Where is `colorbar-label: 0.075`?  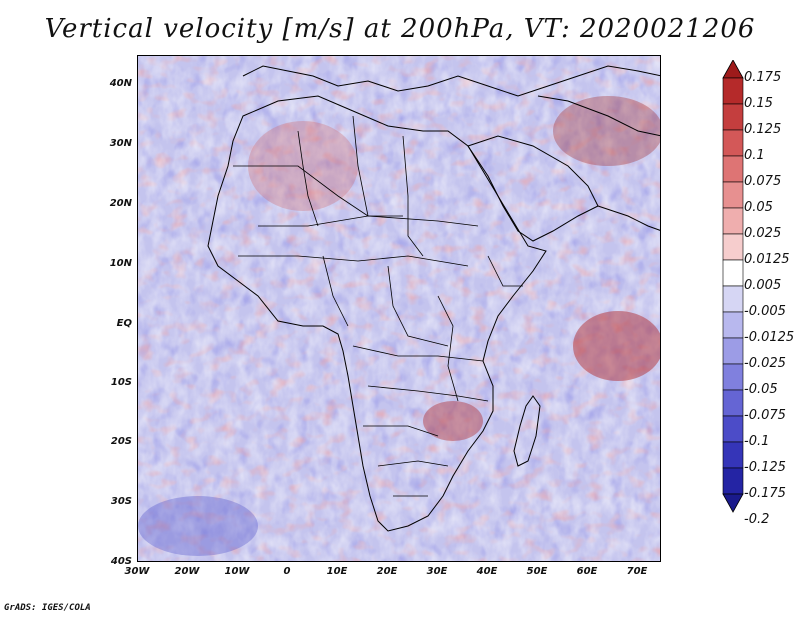 colorbar-label: 0.075 is located at coordinates (763, 181).